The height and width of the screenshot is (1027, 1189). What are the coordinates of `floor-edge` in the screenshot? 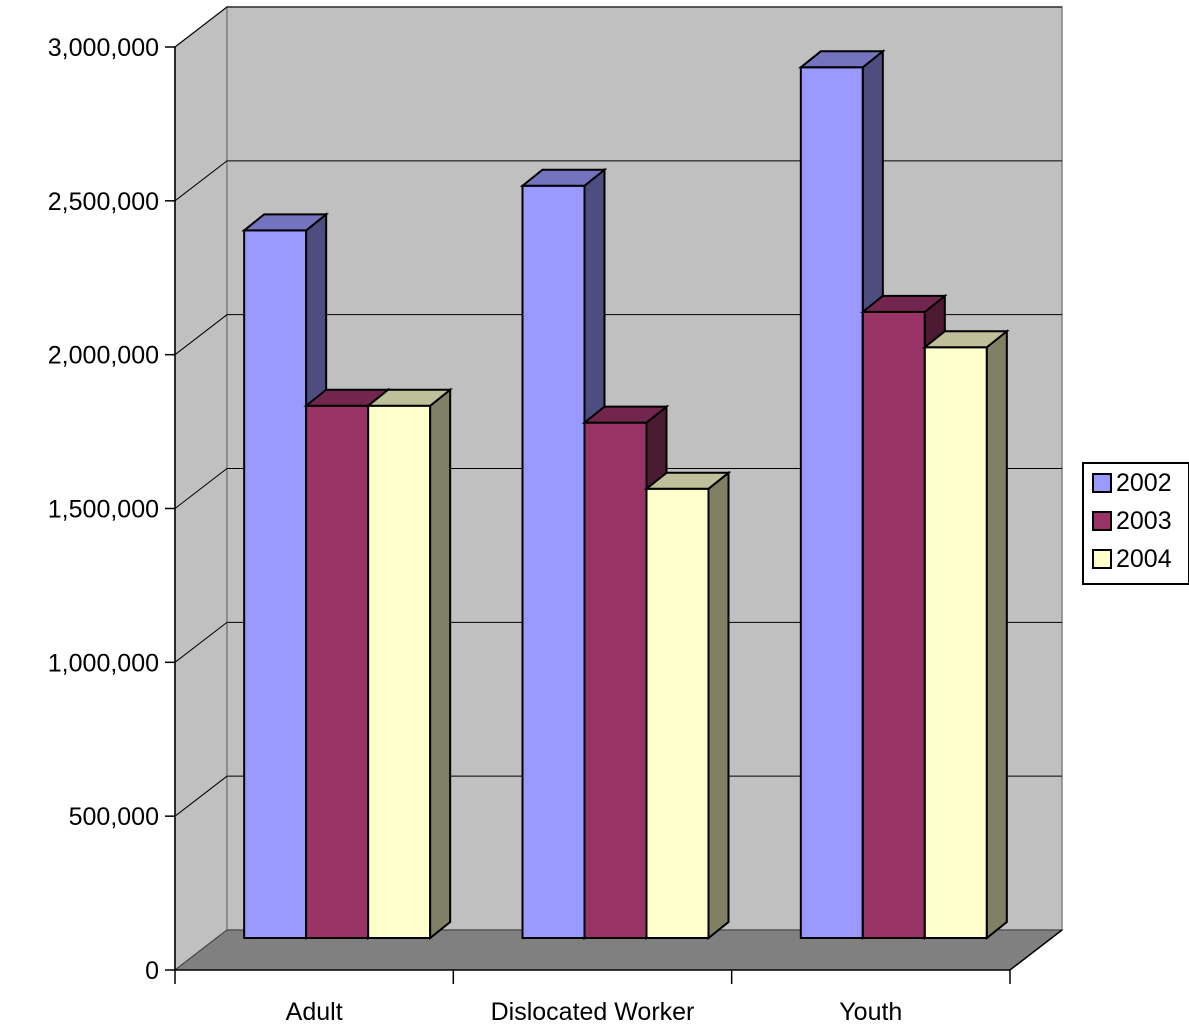 It's located at (1036, 950).